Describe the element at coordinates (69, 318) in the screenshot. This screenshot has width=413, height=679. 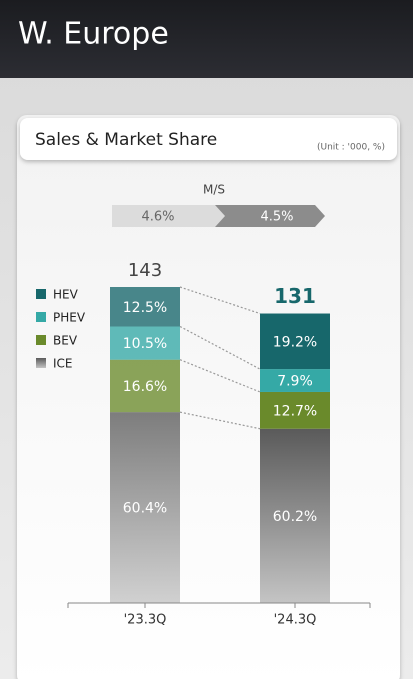
I see `legend-label: PHEV` at that location.